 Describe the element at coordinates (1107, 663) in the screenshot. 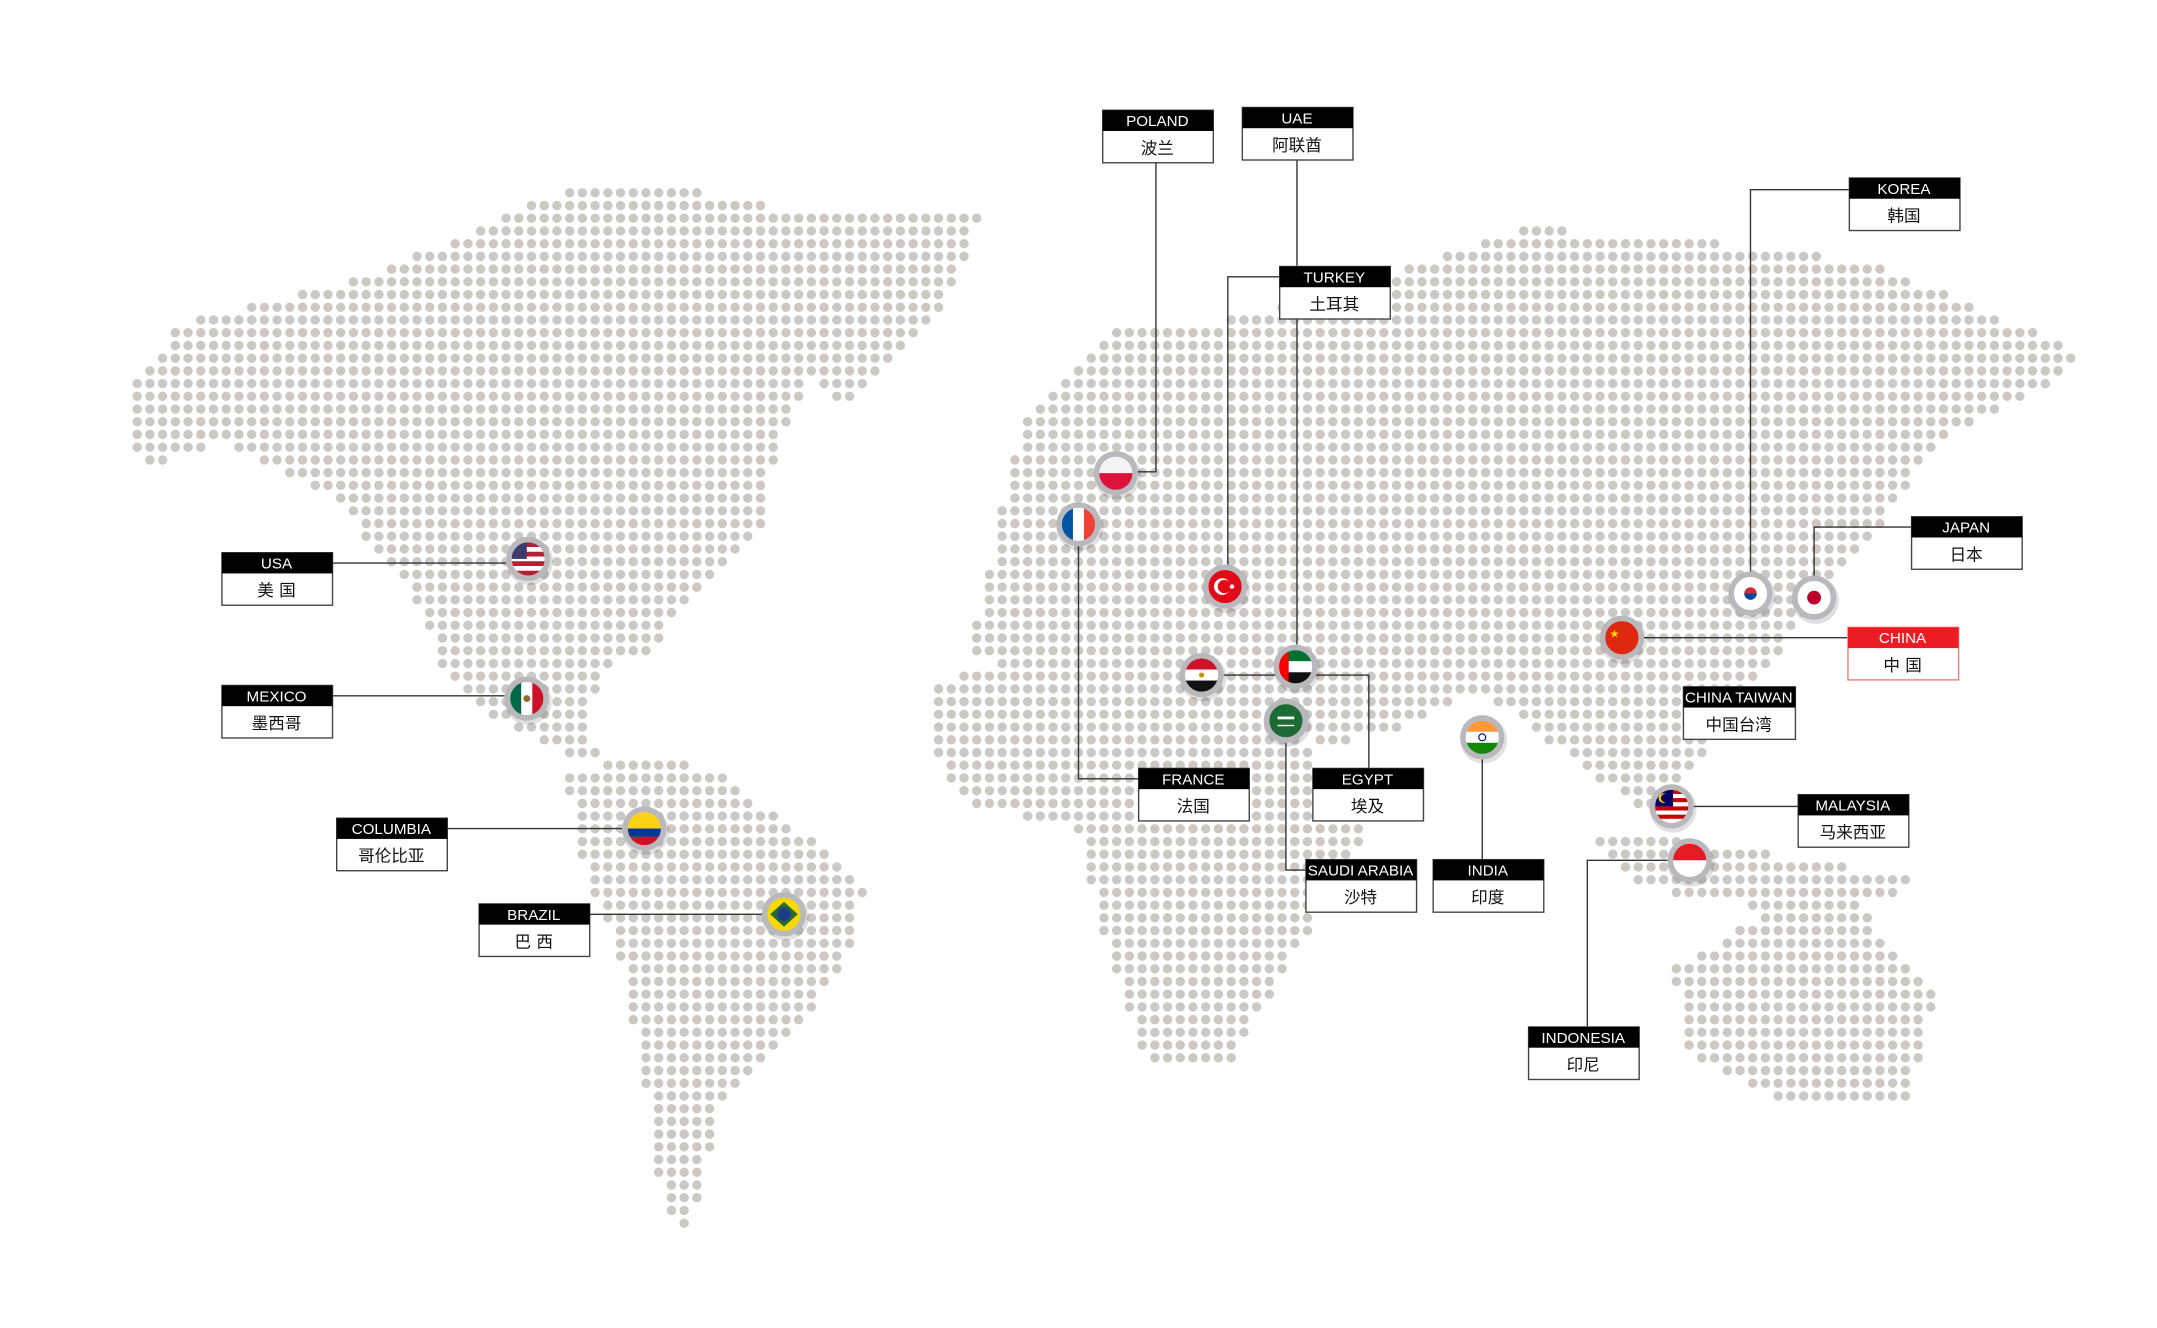

I see `leader-line-france` at that location.